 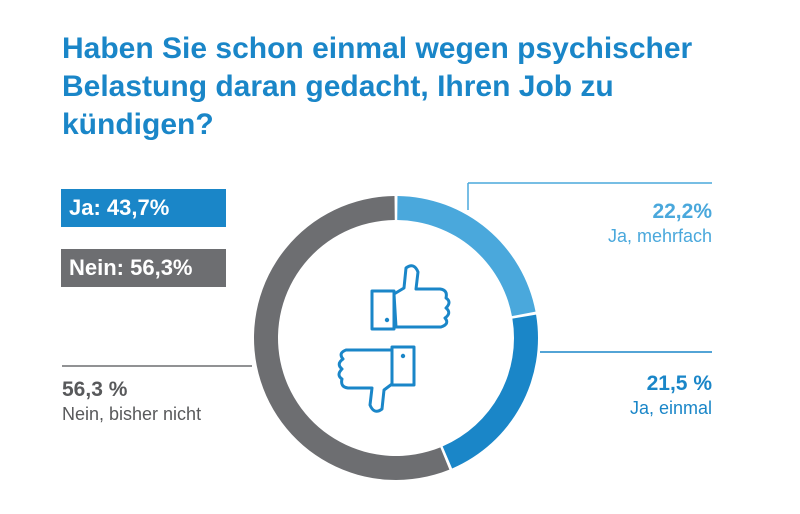 What do you see at coordinates (376, 379) in the screenshot?
I see `thumbs-down-icon` at bounding box center [376, 379].